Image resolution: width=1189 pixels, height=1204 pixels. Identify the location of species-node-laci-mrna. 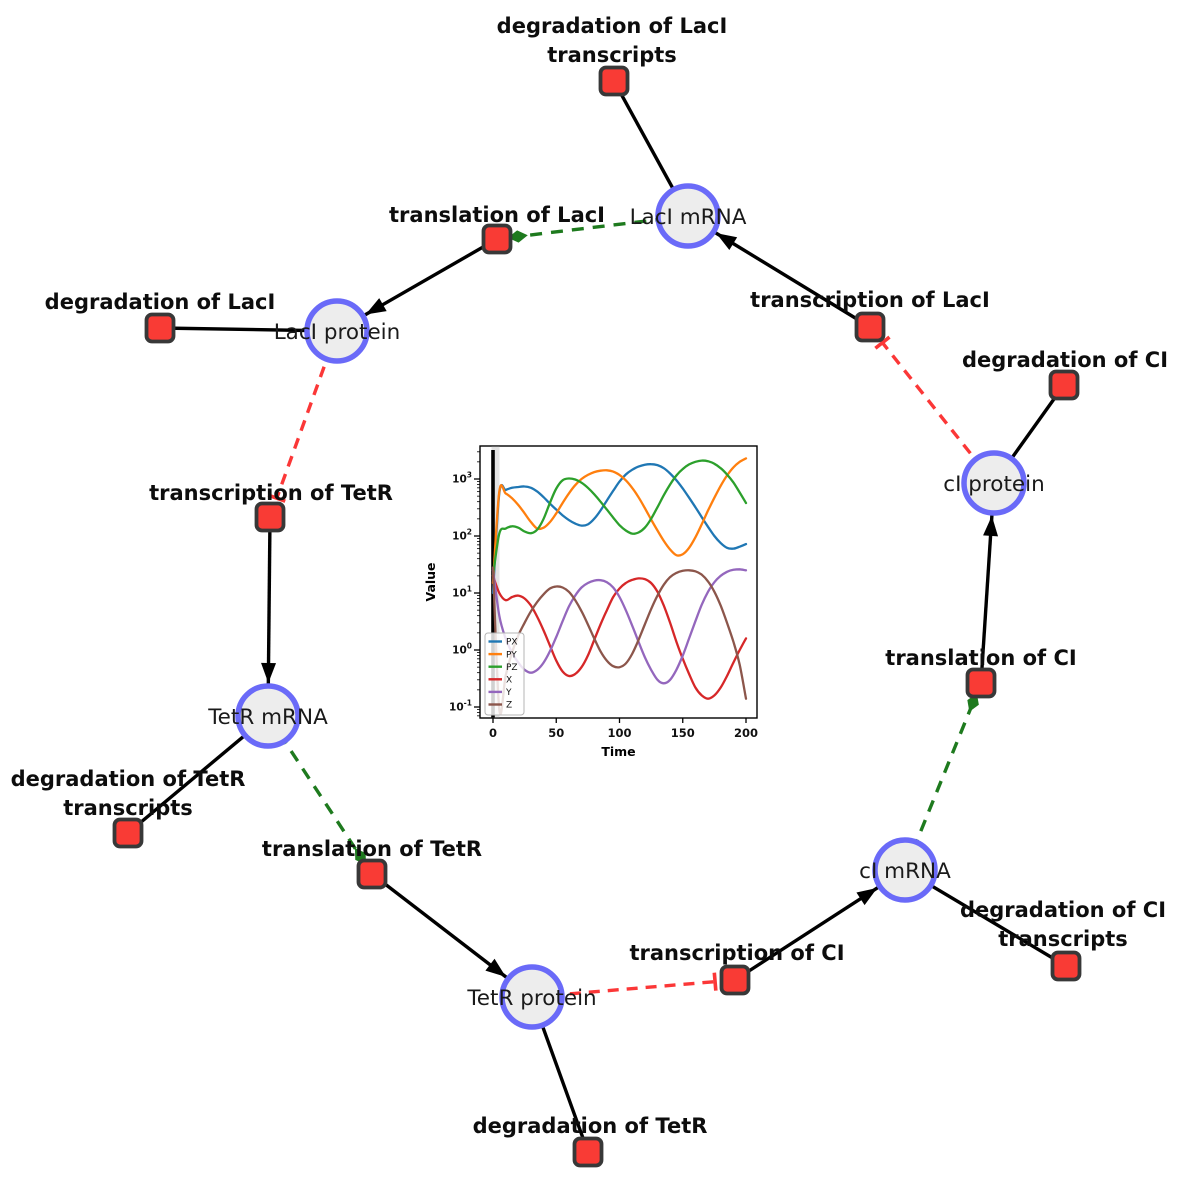
(688, 216).